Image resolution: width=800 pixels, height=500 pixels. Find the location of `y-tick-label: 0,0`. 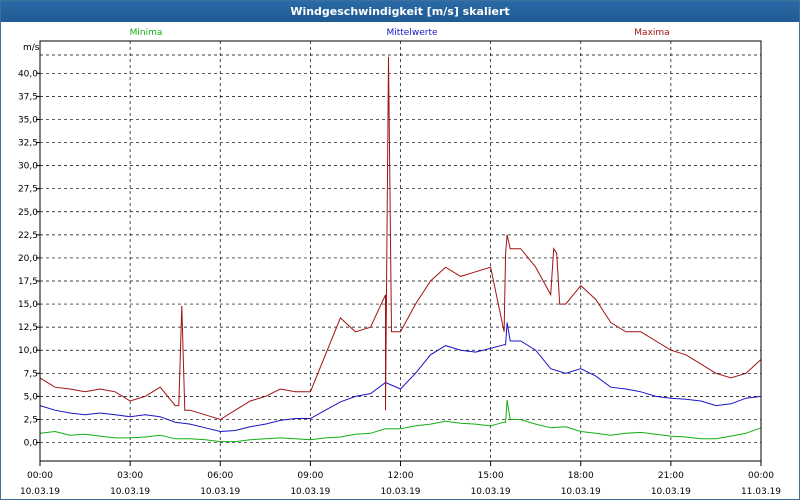

y-tick-label: 0,0 is located at coordinates (31, 444).